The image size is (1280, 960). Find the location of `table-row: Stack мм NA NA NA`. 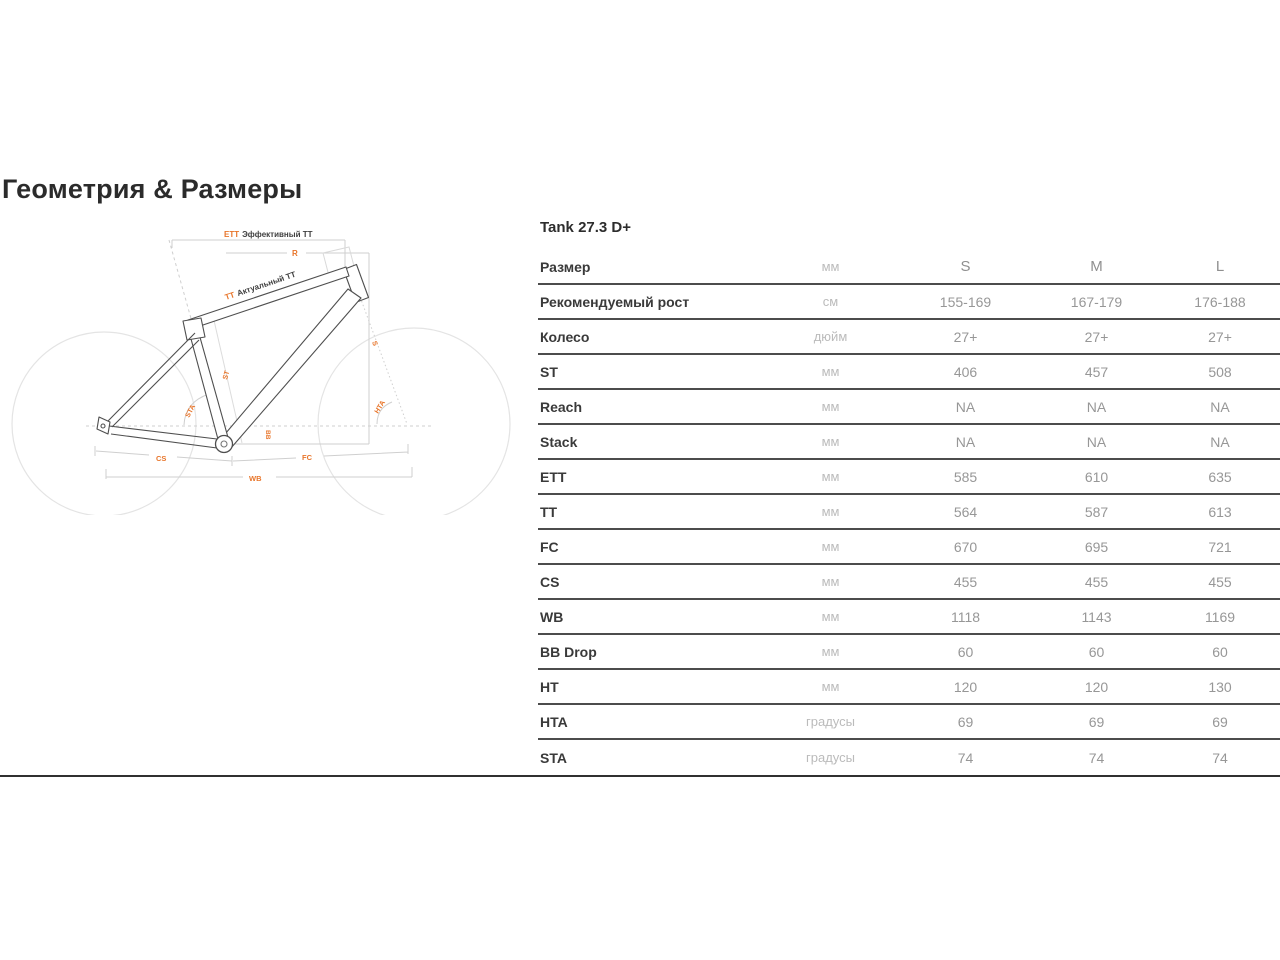

table-row: Stack мм NA NA NA is located at coordinates (909, 442).